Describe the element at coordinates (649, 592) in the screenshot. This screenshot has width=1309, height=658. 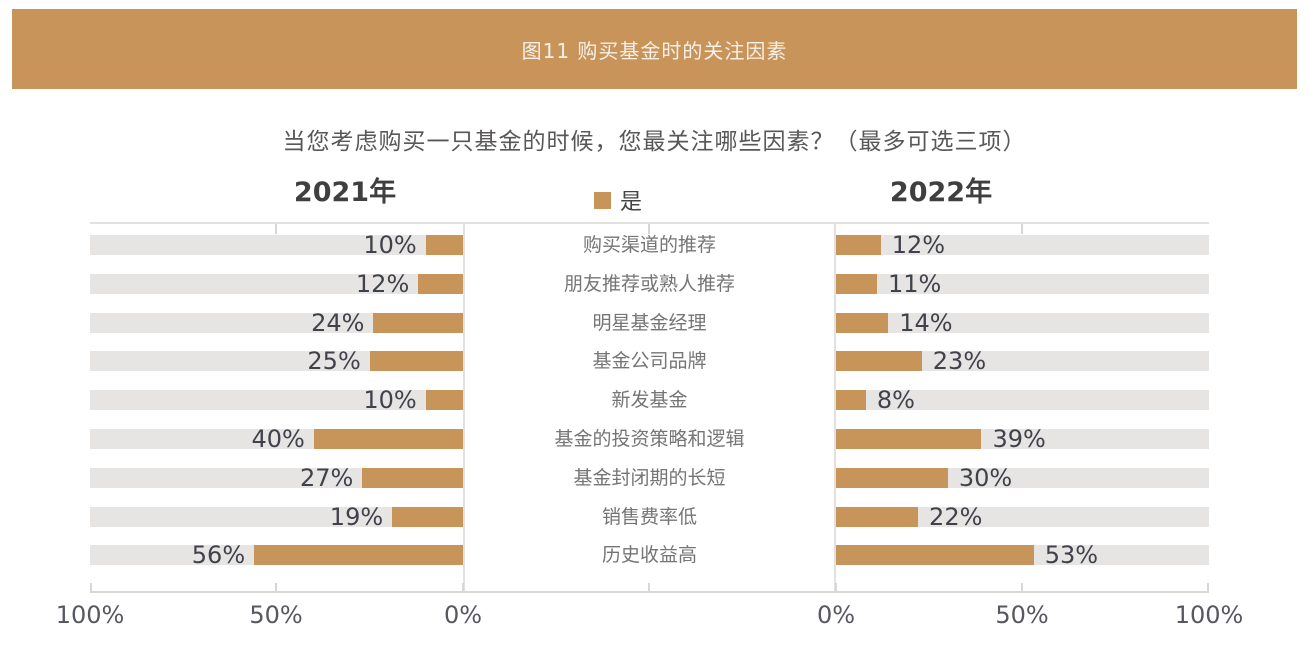
I see `x-axis-line` at that location.